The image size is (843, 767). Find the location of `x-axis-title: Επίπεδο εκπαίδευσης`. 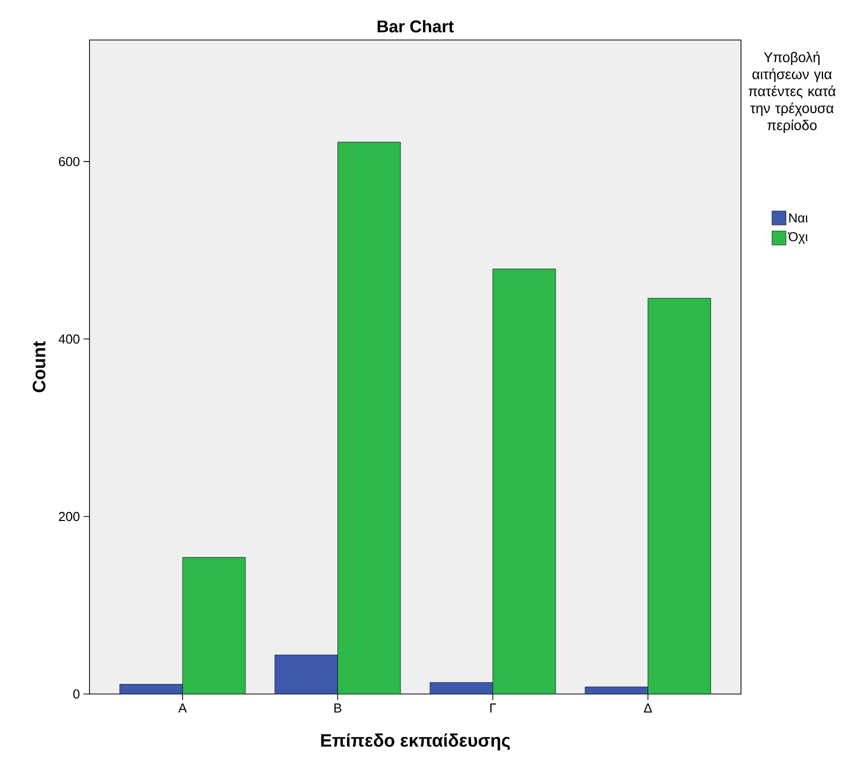

x-axis-title: Επίπεδο εκπαίδευσης is located at coordinates (415, 741).